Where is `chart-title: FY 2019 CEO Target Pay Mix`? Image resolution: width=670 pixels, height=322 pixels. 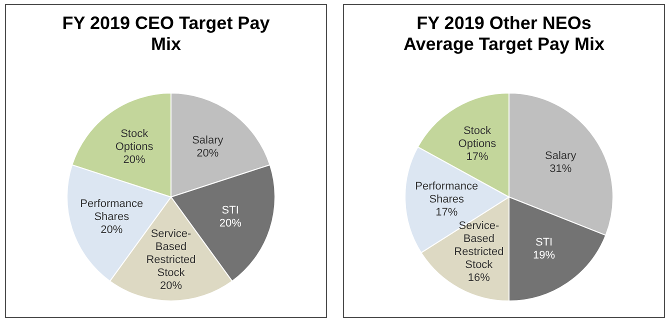 chart-title: FY 2019 CEO Target Pay Mix is located at coordinates (166, 34).